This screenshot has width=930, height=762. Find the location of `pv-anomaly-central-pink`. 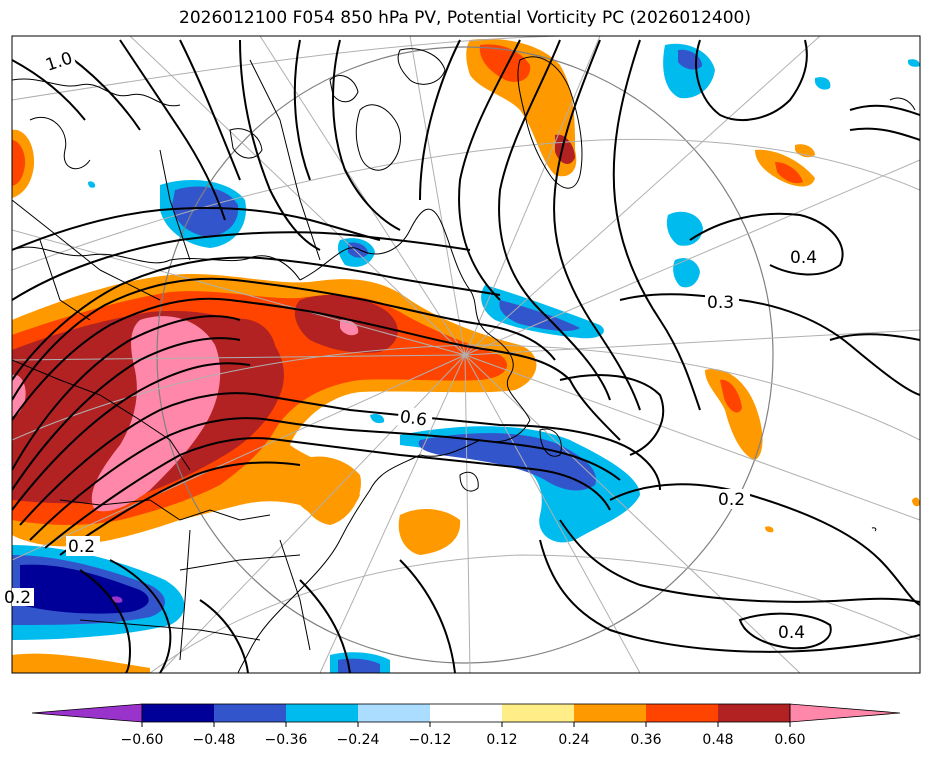

pv-anomaly-central-pink is located at coordinates (349, 327).